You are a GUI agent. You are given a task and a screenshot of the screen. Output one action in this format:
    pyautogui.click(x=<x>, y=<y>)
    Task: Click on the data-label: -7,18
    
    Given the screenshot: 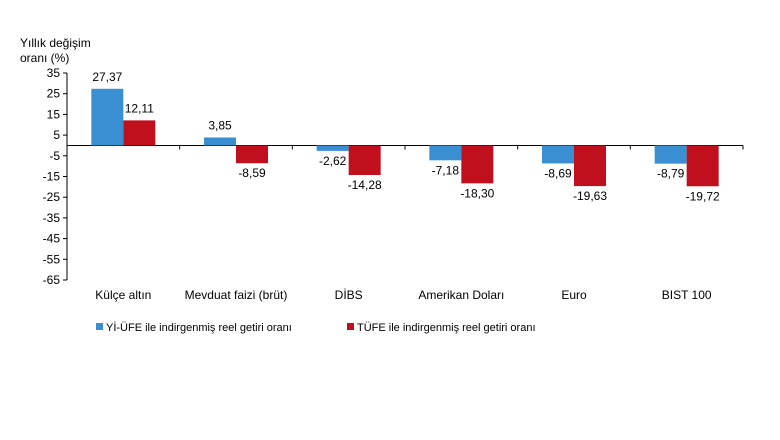 What is the action you would take?
    pyautogui.click(x=446, y=170)
    